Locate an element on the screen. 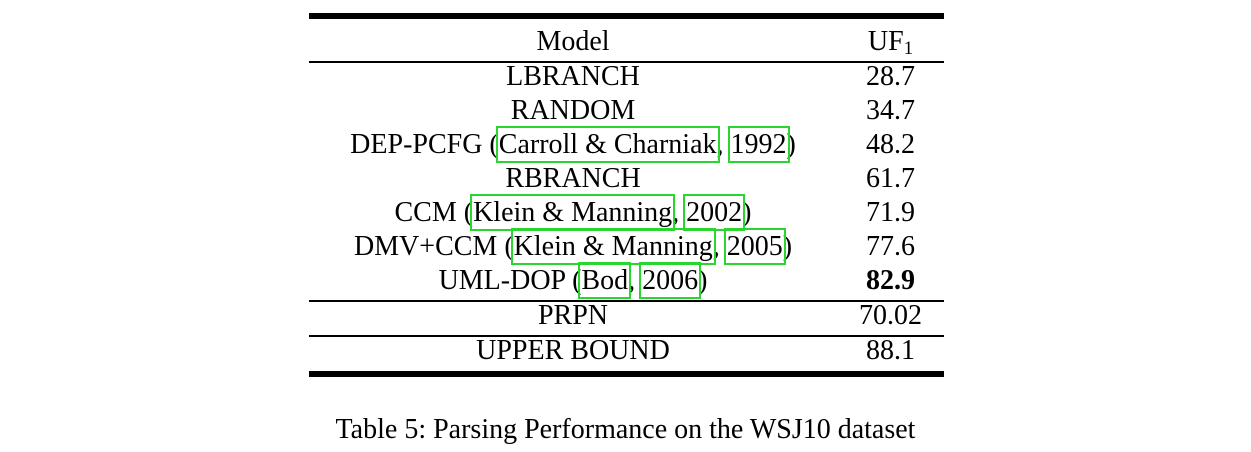  table-row-upper-bound: UPPER BOUND 88.1 is located at coordinates (626, 351).